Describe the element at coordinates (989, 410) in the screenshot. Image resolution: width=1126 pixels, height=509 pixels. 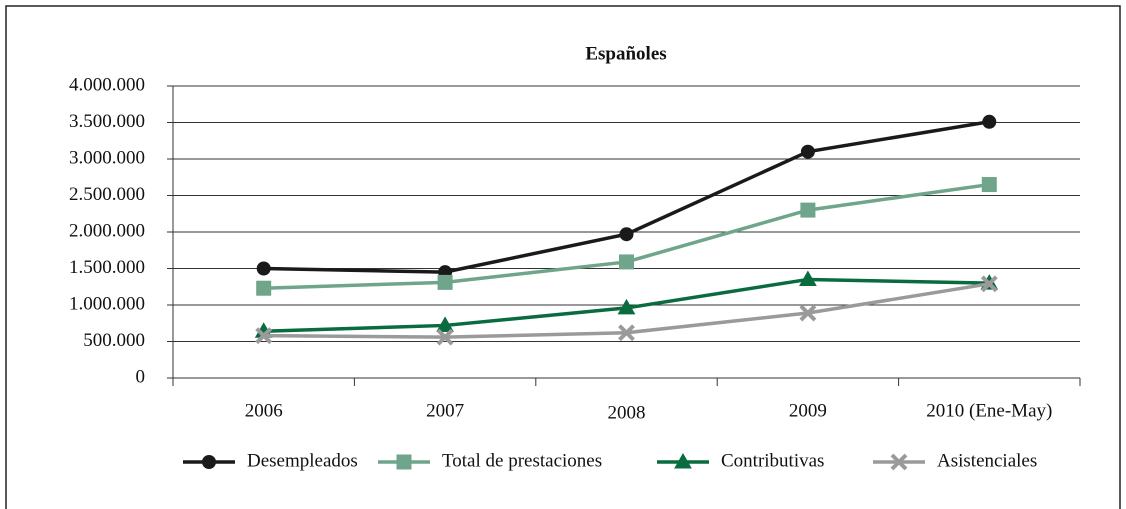
I see `x-tick-label: 2010 (Ene-May)` at that location.